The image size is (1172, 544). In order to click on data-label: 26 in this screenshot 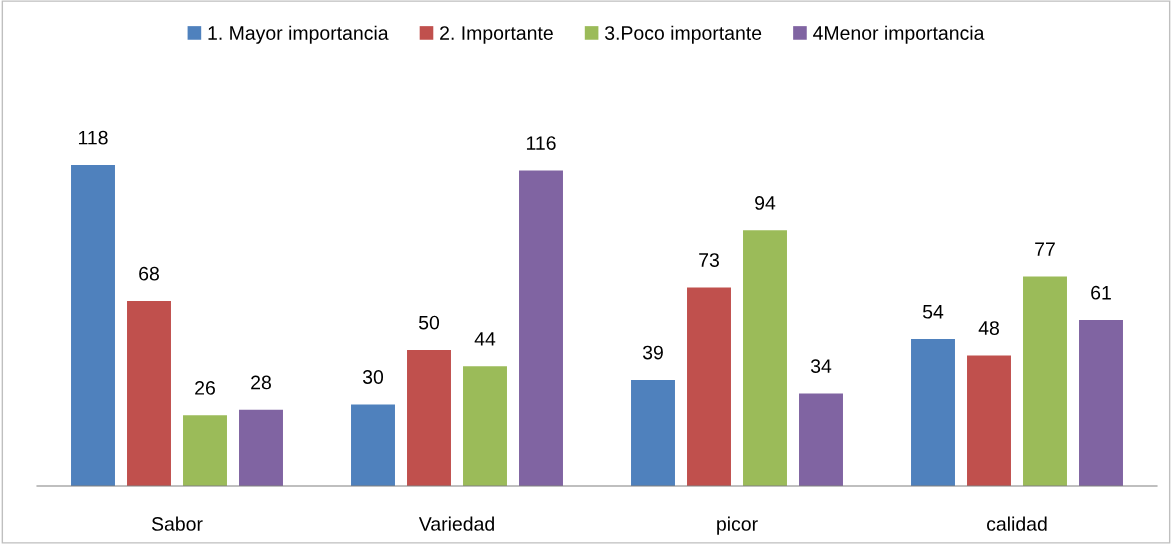, I will do `click(205, 388)`.